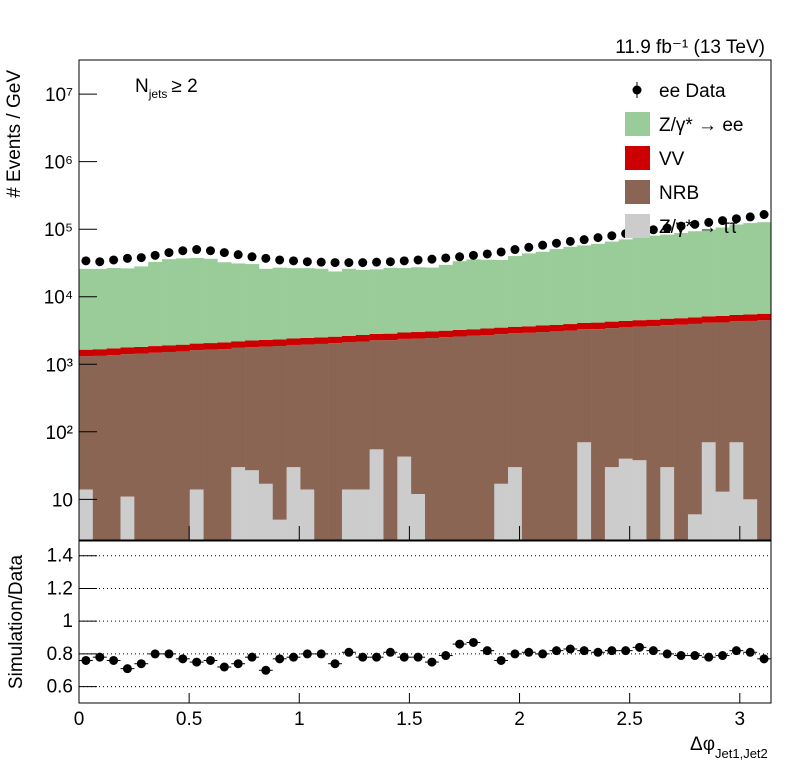  I want to click on y-tick-label: 10³, so click(59, 365).